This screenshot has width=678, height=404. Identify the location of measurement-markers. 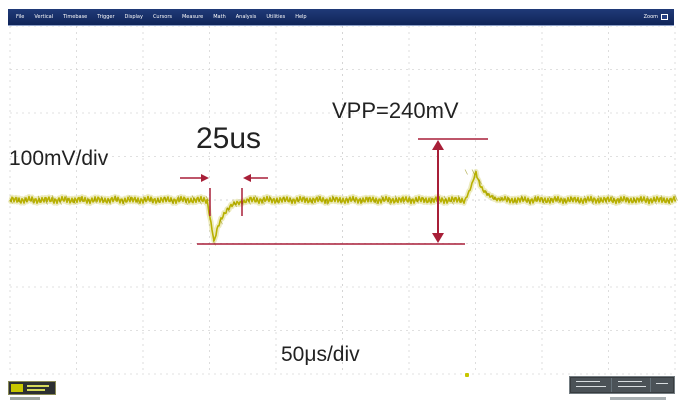
(334, 191).